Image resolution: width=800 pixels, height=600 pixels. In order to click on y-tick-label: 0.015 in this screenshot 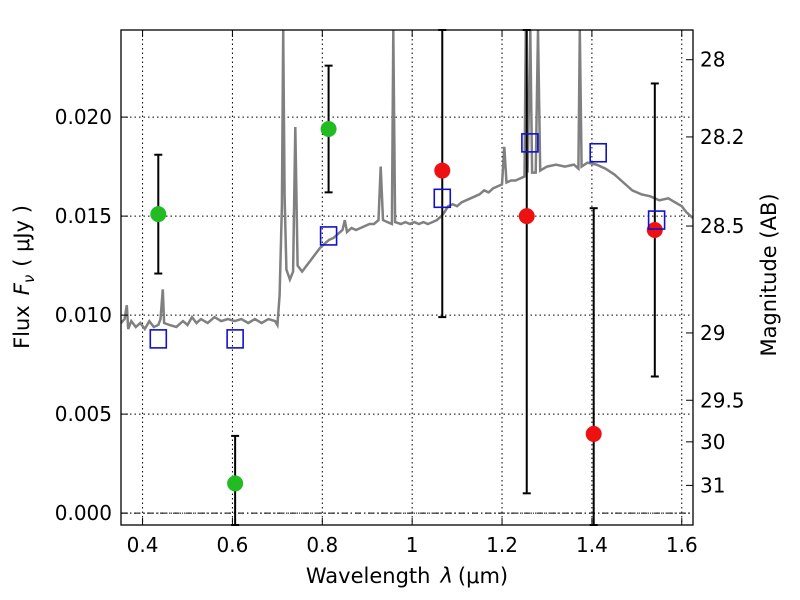, I will do `click(83, 216)`.